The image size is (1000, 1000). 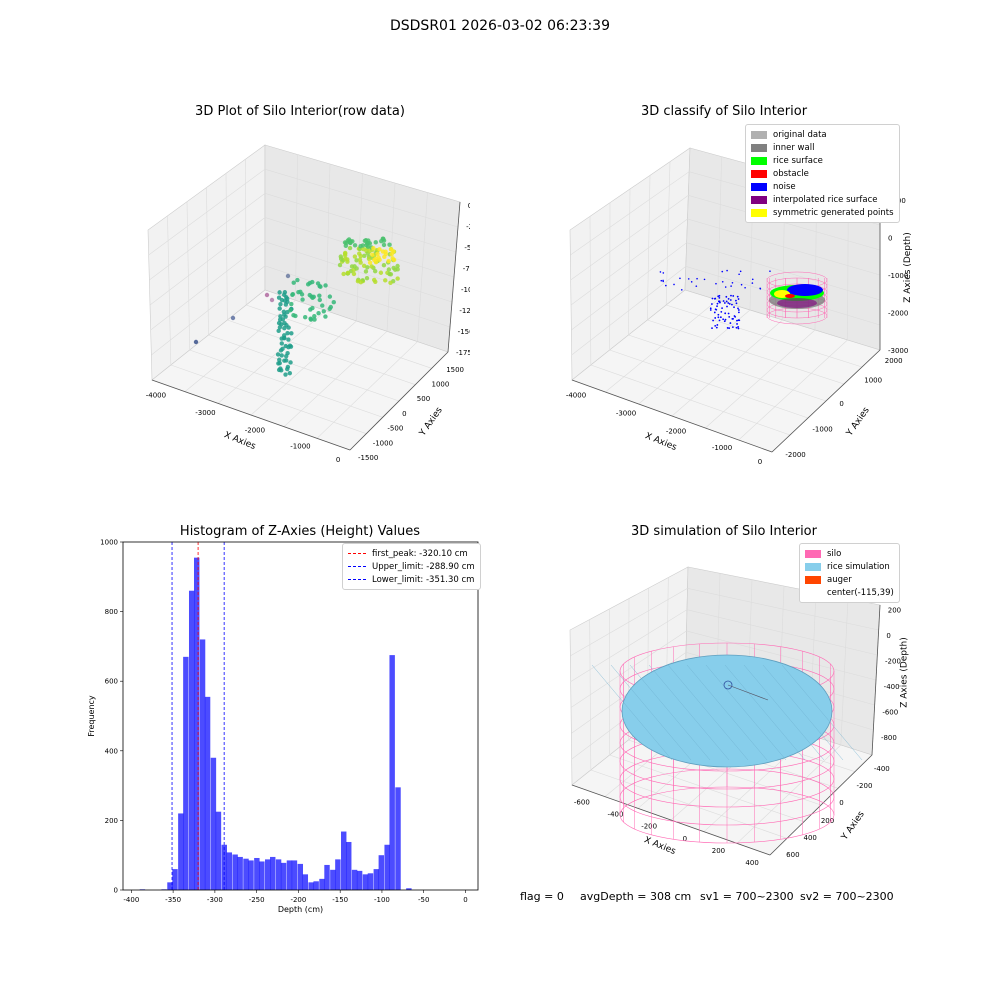 What do you see at coordinates (893, 662) in the screenshot?
I see `z-tick-label: -200` at bounding box center [893, 662].